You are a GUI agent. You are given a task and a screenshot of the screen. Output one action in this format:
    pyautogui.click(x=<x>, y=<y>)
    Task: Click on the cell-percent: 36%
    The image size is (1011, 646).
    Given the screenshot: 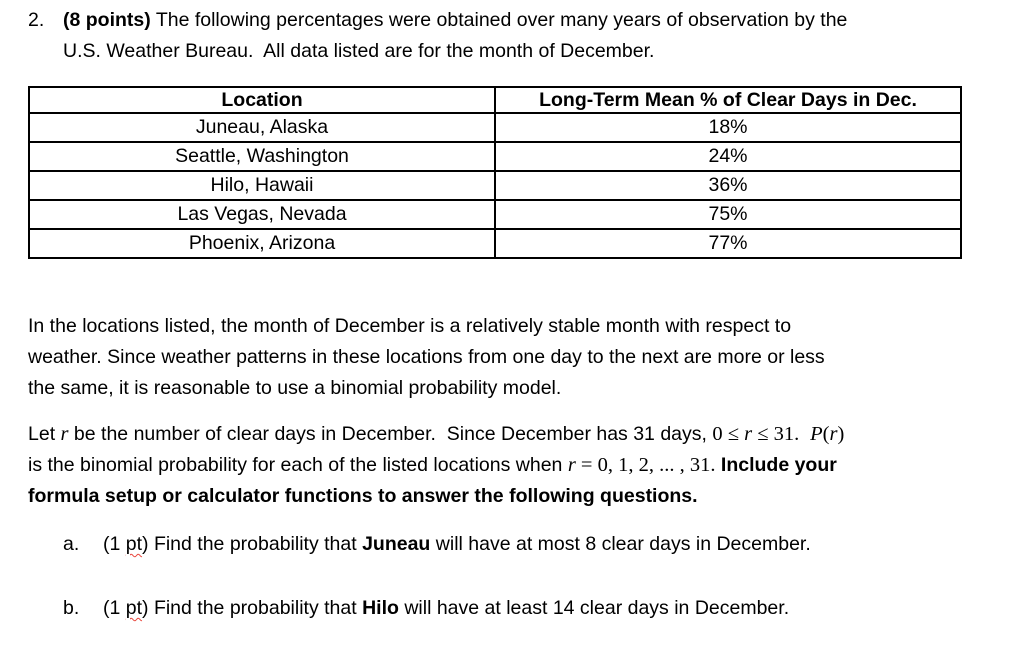 What is the action you would take?
    pyautogui.click(x=728, y=185)
    